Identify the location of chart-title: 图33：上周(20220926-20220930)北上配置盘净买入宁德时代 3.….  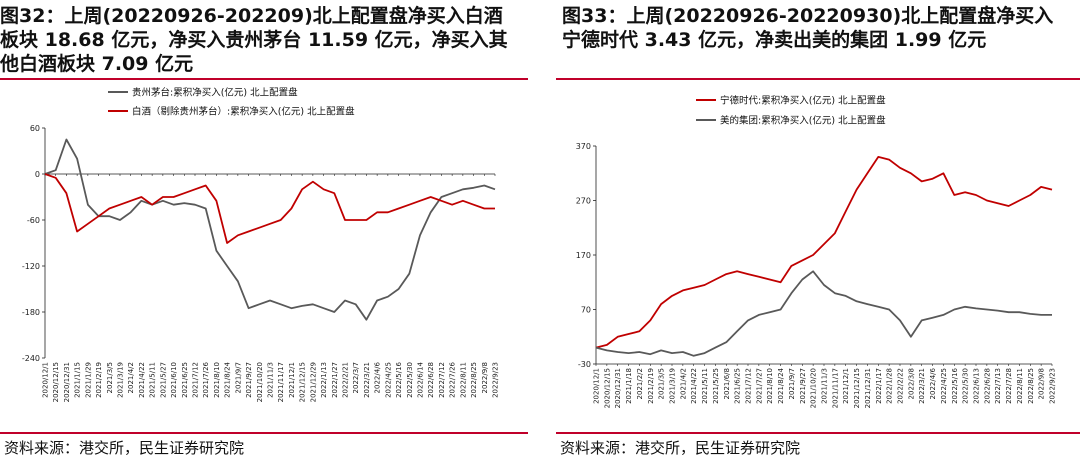
(808, 28).